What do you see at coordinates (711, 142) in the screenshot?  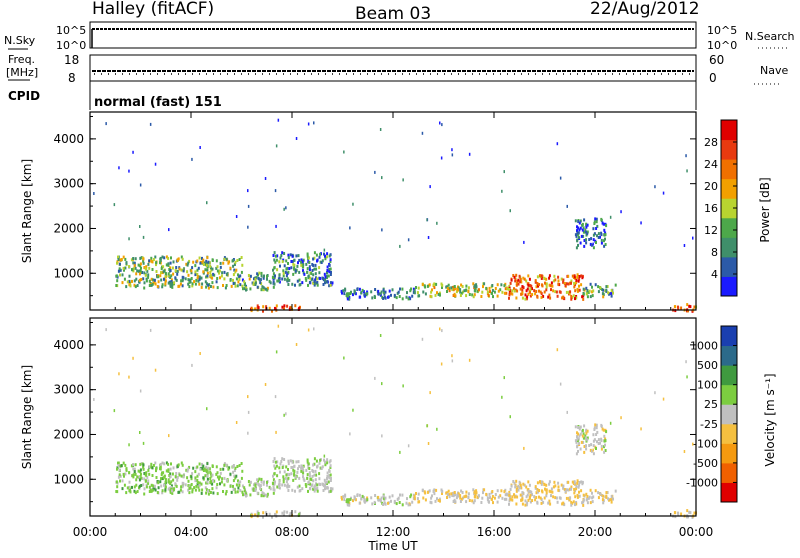 I see `colorbar-tick-label: 28` at bounding box center [711, 142].